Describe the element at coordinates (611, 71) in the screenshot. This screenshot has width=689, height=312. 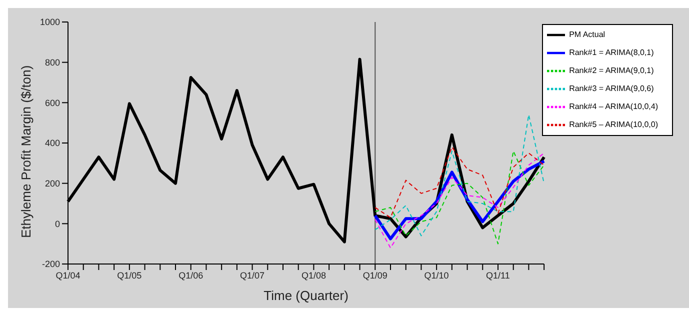
I see `legend-label: Rank#2 = ARIMA(9,0,1)` at that location.